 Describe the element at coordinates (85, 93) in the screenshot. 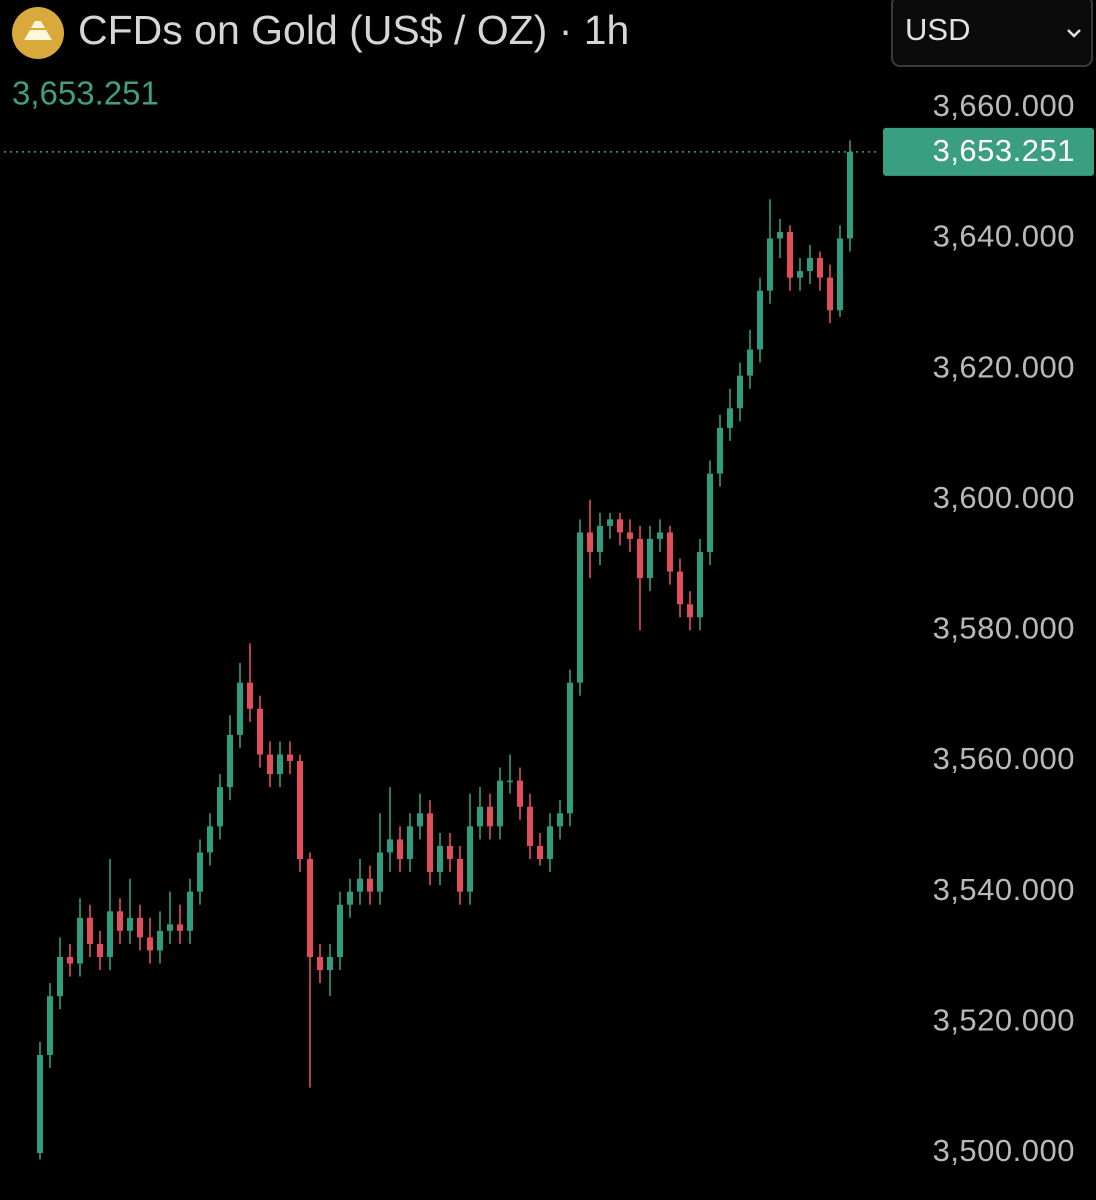

I see `last-price: 3,653.251` at that location.